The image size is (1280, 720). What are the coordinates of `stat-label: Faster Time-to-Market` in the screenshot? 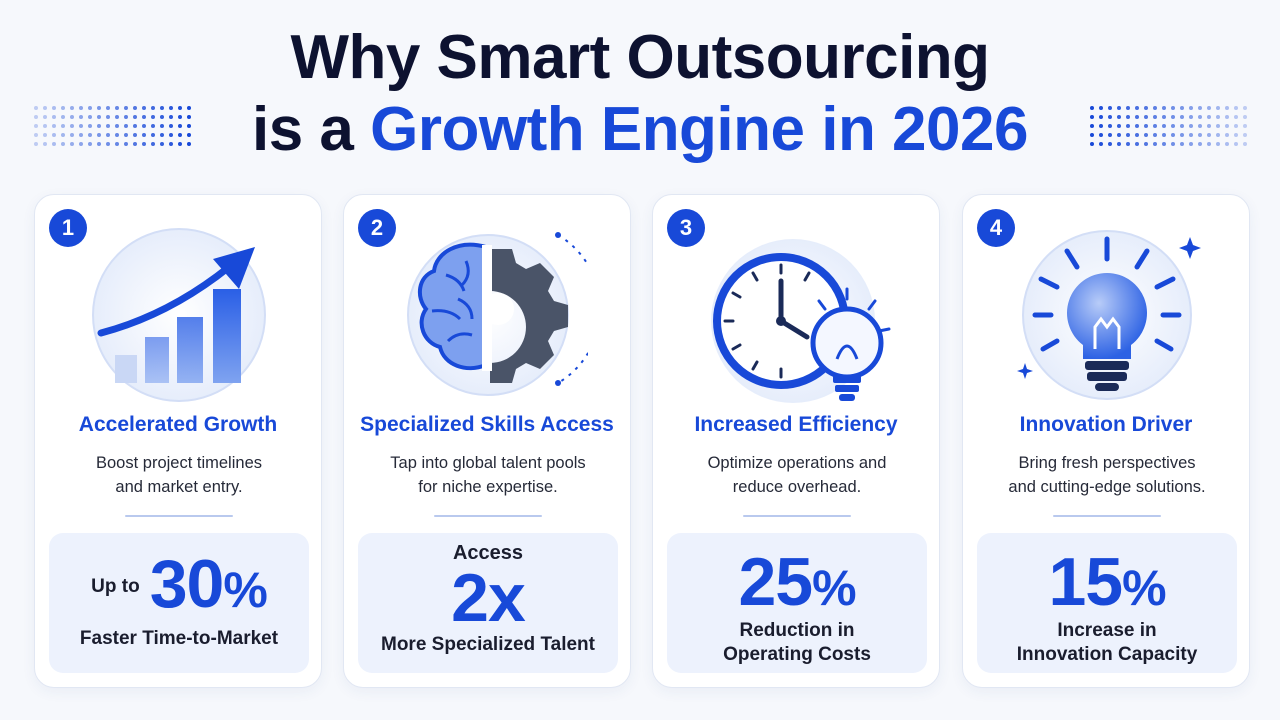 It's located at (179, 638).